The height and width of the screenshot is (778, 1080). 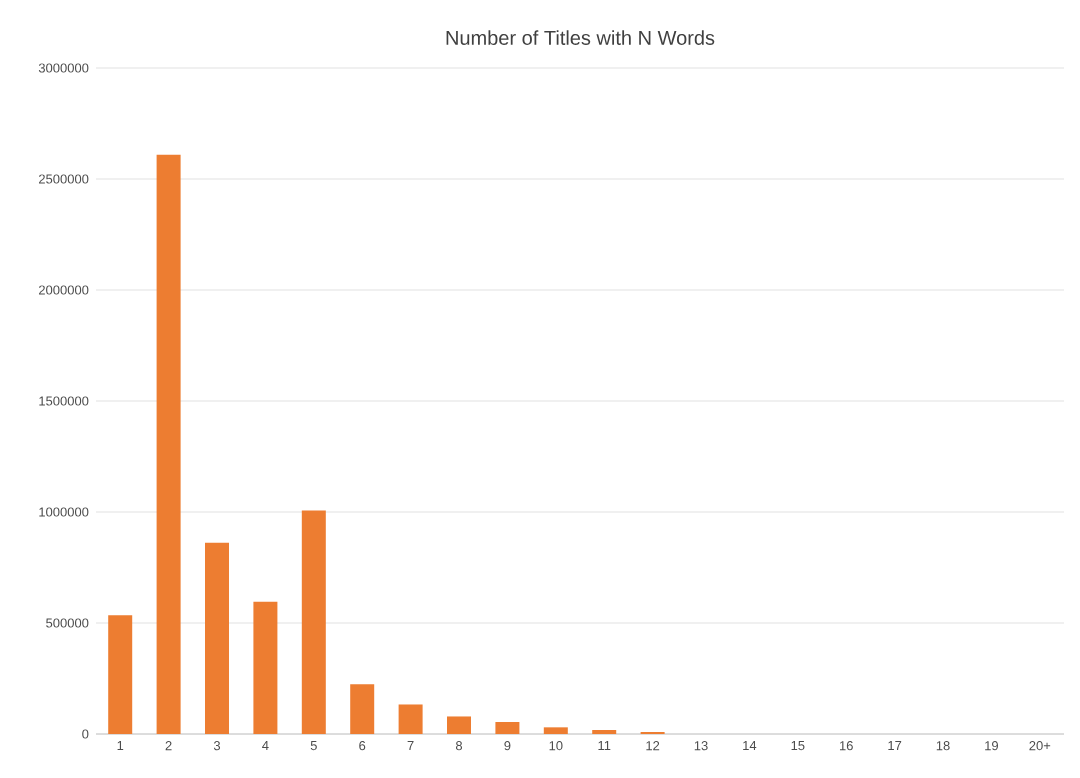 I want to click on chart-title: Number of Titles with N Words, so click(x=580, y=37).